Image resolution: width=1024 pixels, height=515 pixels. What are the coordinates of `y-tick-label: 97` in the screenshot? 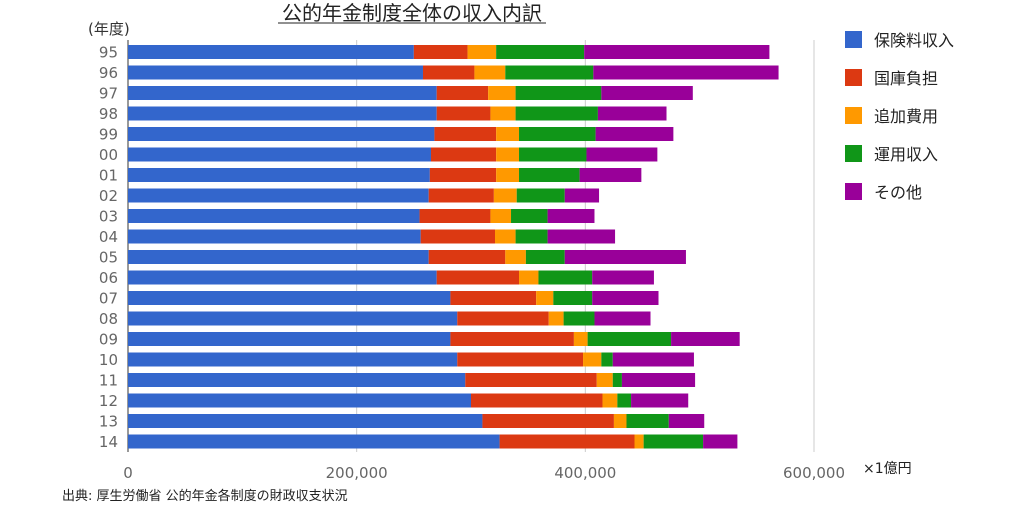 It's located at (108, 94).